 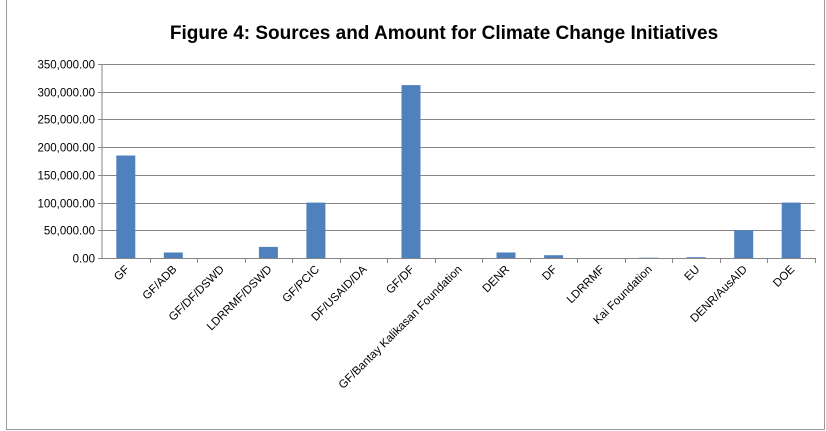 What do you see at coordinates (784, 276) in the screenshot?
I see `x-tick-label: DOE` at bounding box center [784, 276].